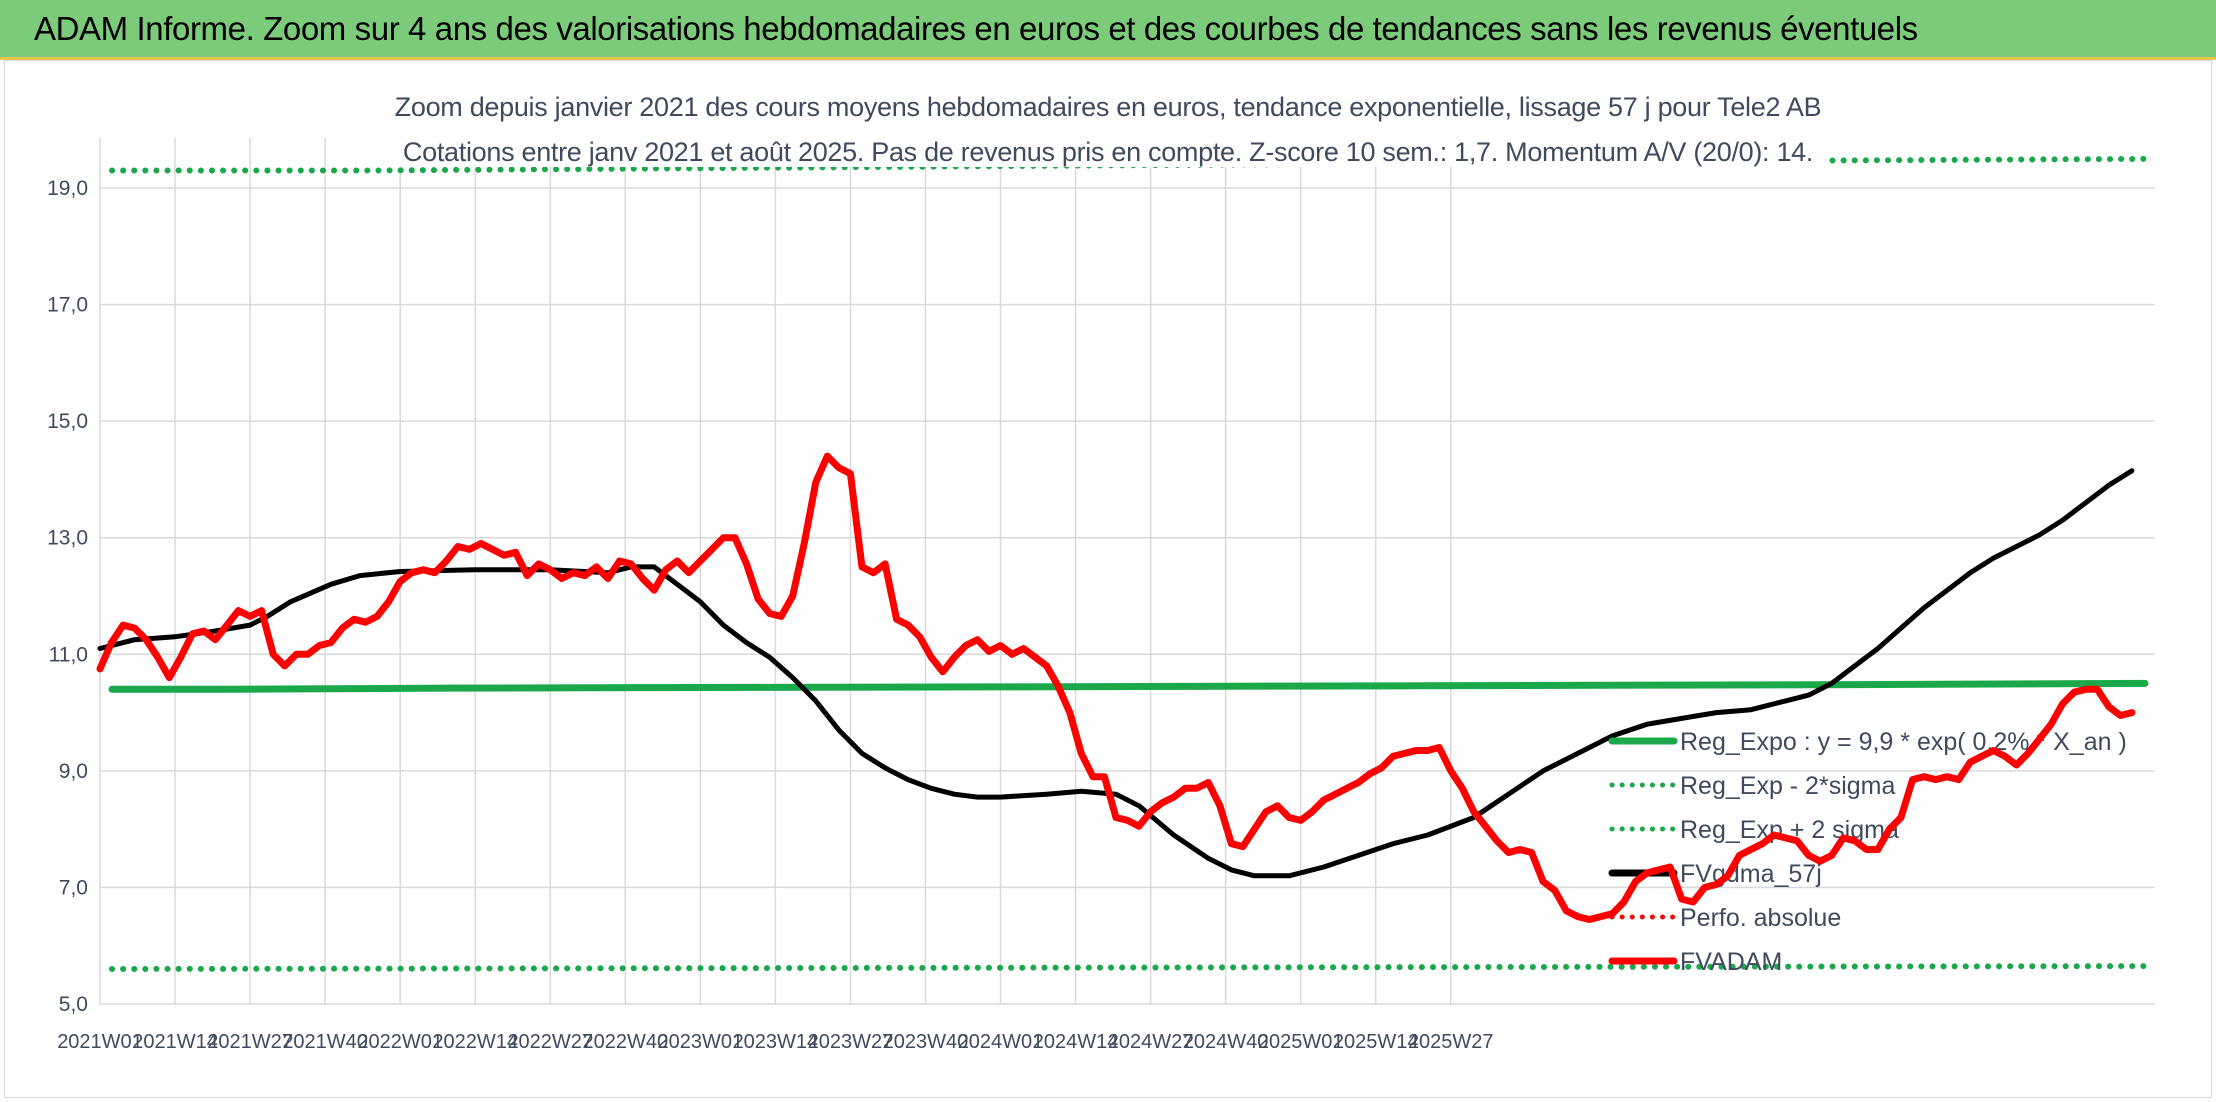  Describe the element at coordinates (1076, 1042) in the screenshot. I see `x-tick-label: 2024W14` at that location.